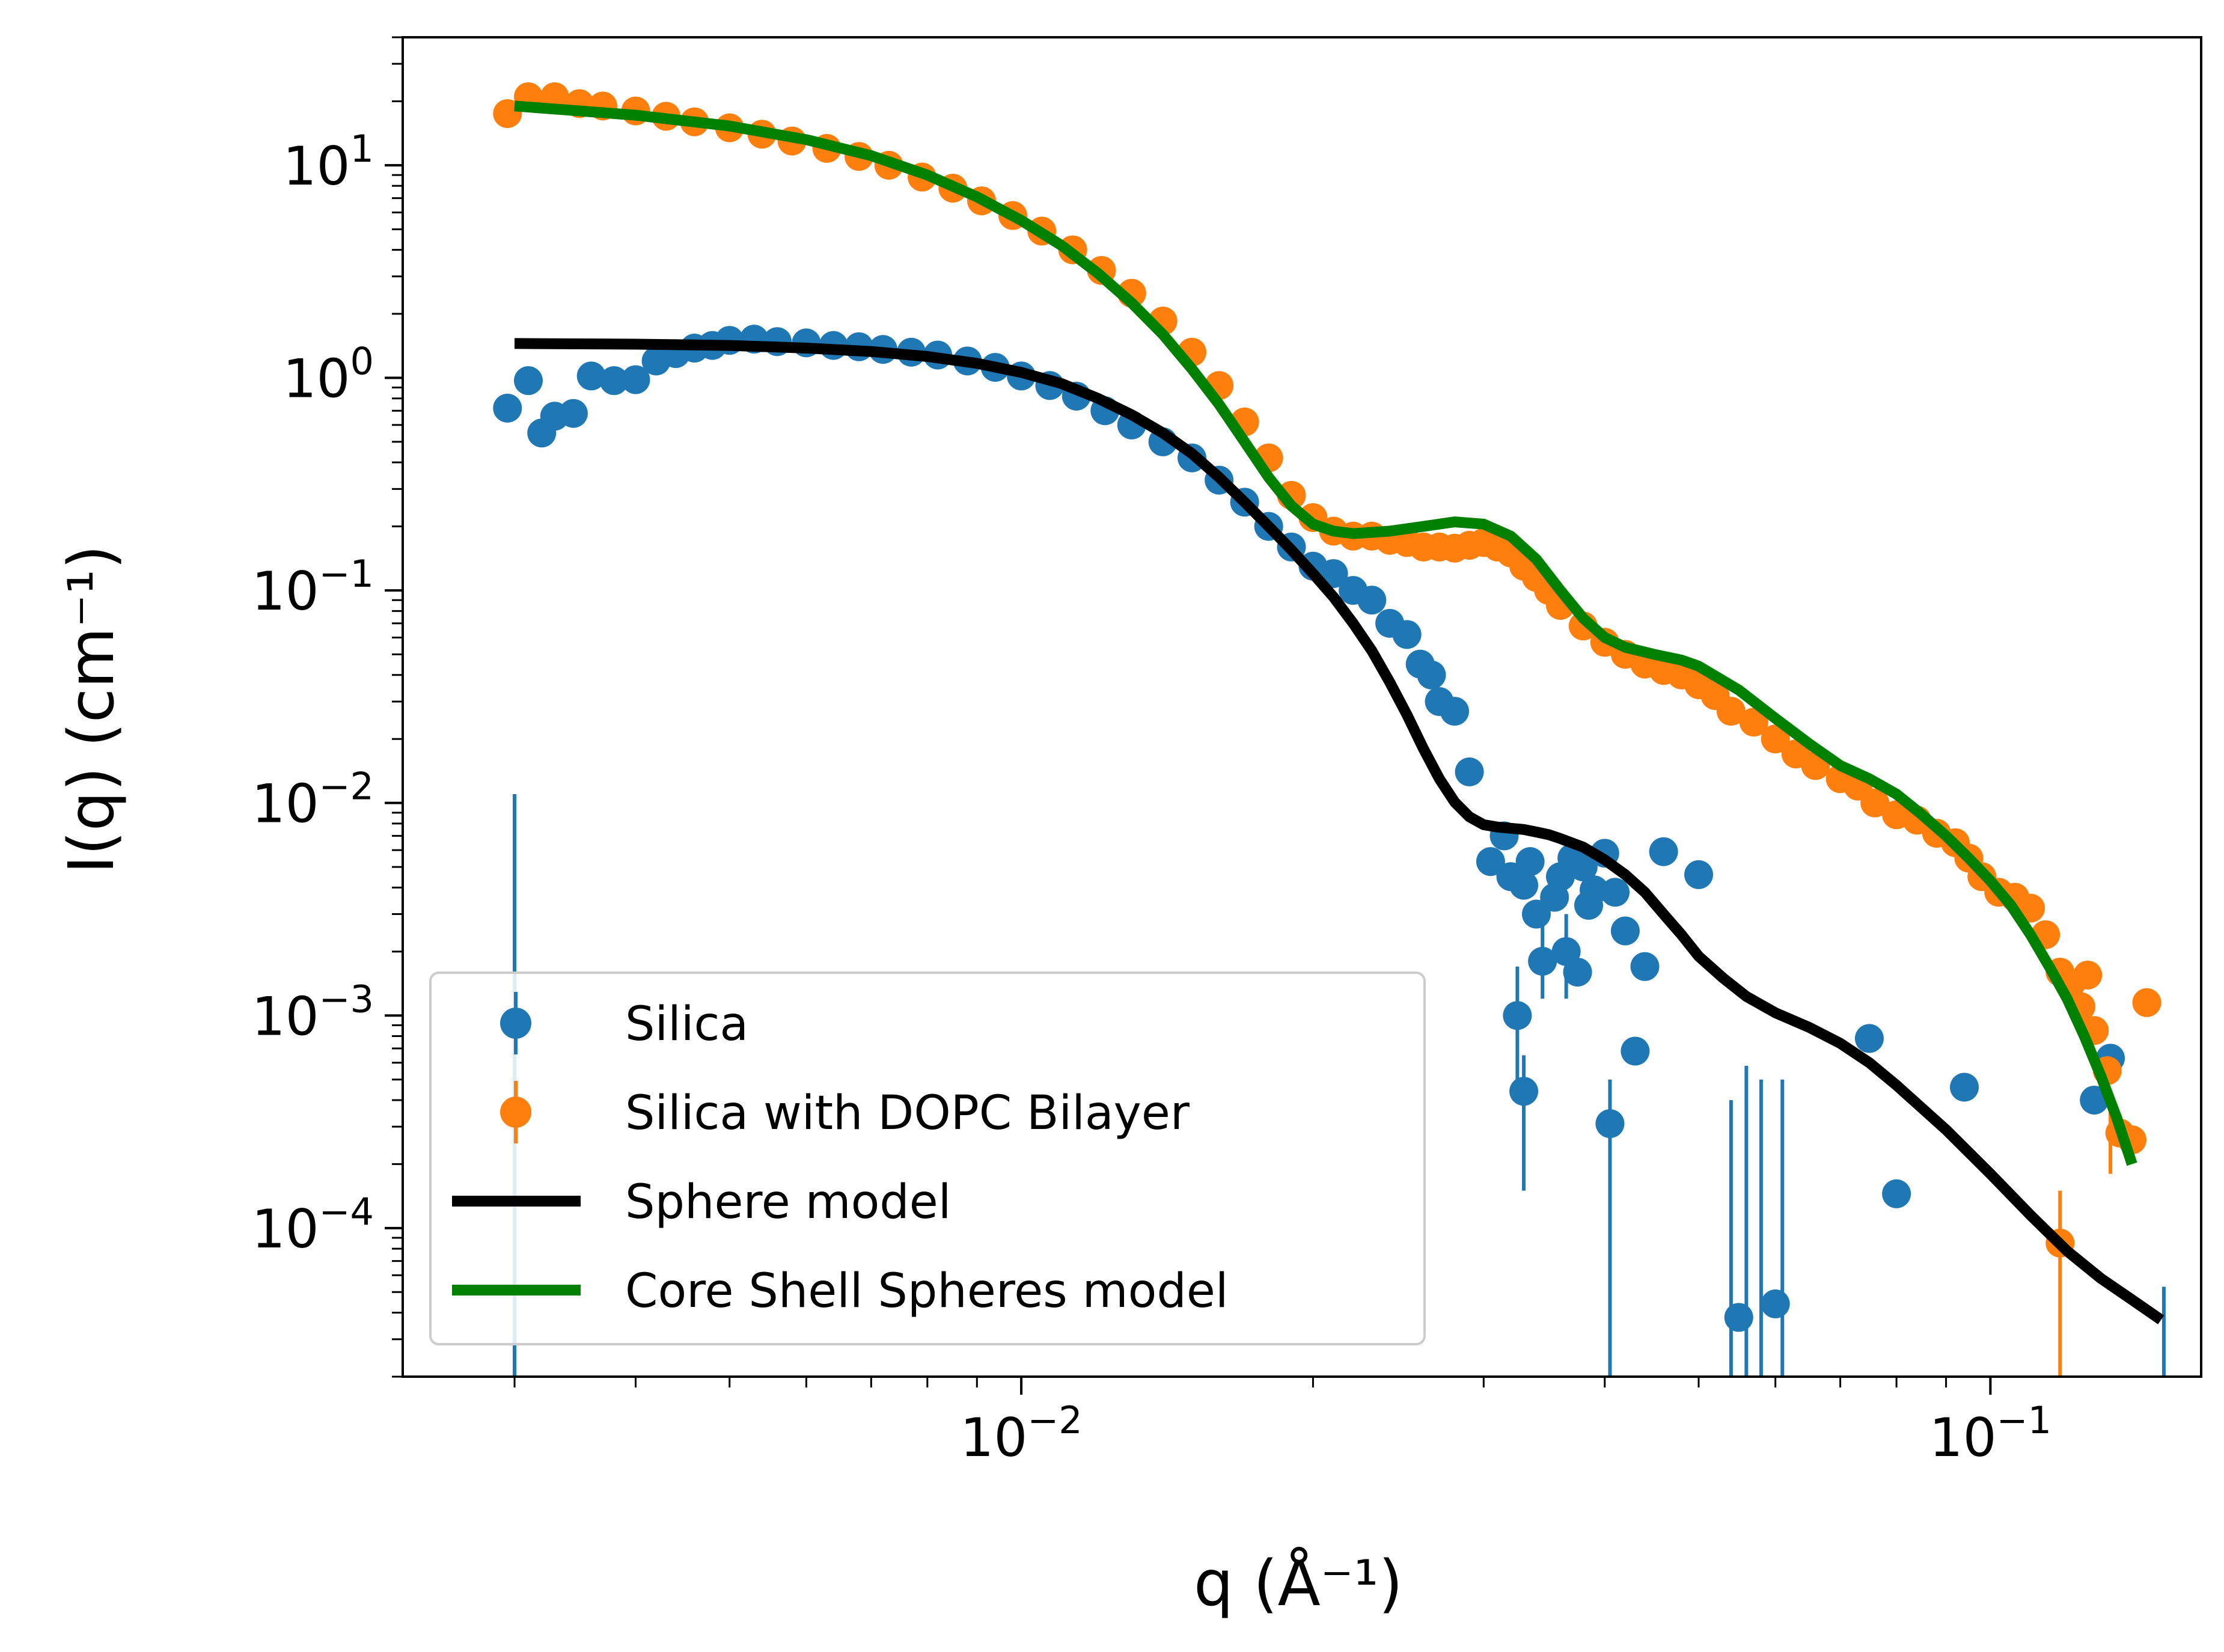  What do you see at coordinates (907, 1113) in the screenshot?
I see `legend-label: Silica with DOPC Bilayer` at bounding box center [907, 1113].